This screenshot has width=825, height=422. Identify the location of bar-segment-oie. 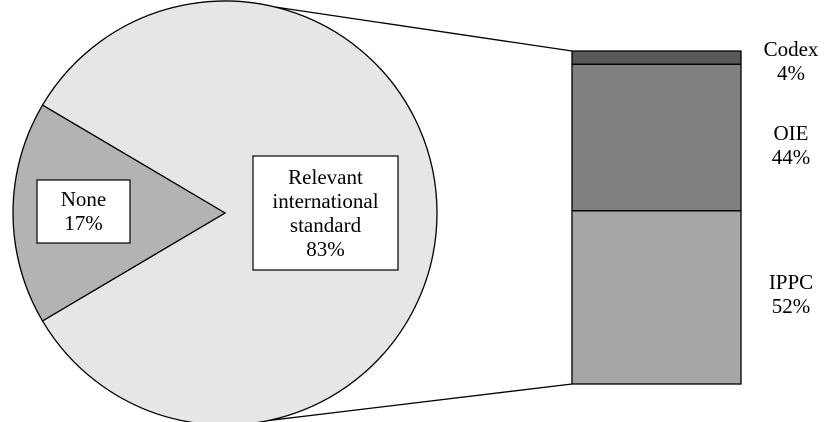
(656, 137).